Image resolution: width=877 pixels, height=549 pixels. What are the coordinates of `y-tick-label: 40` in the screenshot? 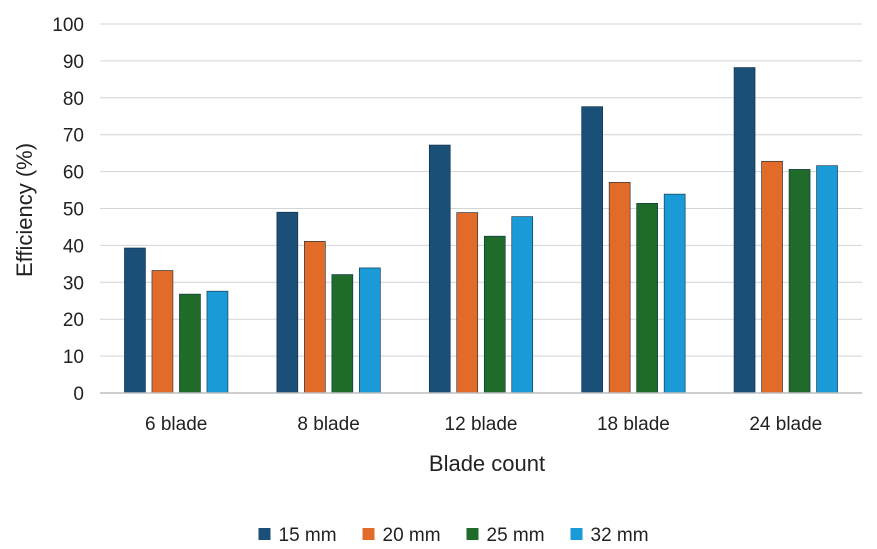 It's located at (73, 246).